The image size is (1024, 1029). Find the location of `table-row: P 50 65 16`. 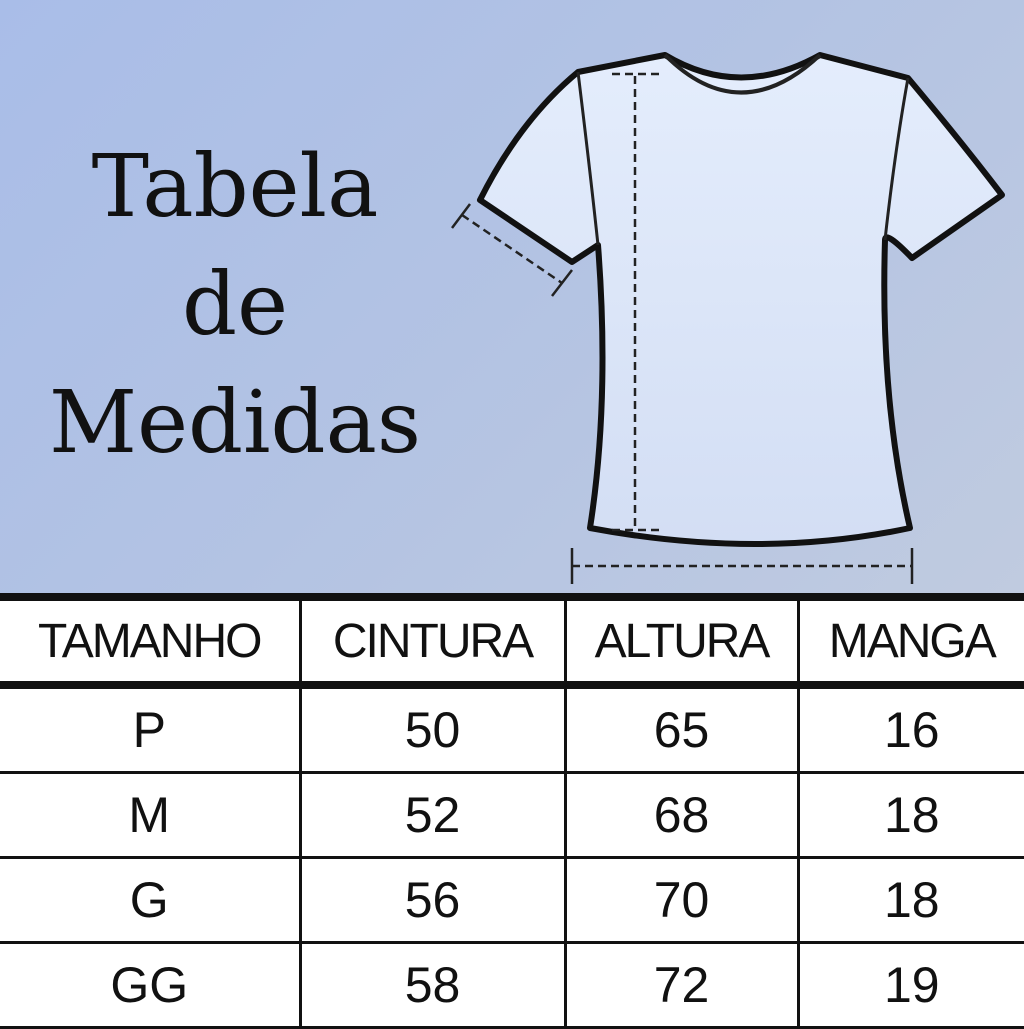

table-row: P 50 65 16 is located at coordinates (512, 728).